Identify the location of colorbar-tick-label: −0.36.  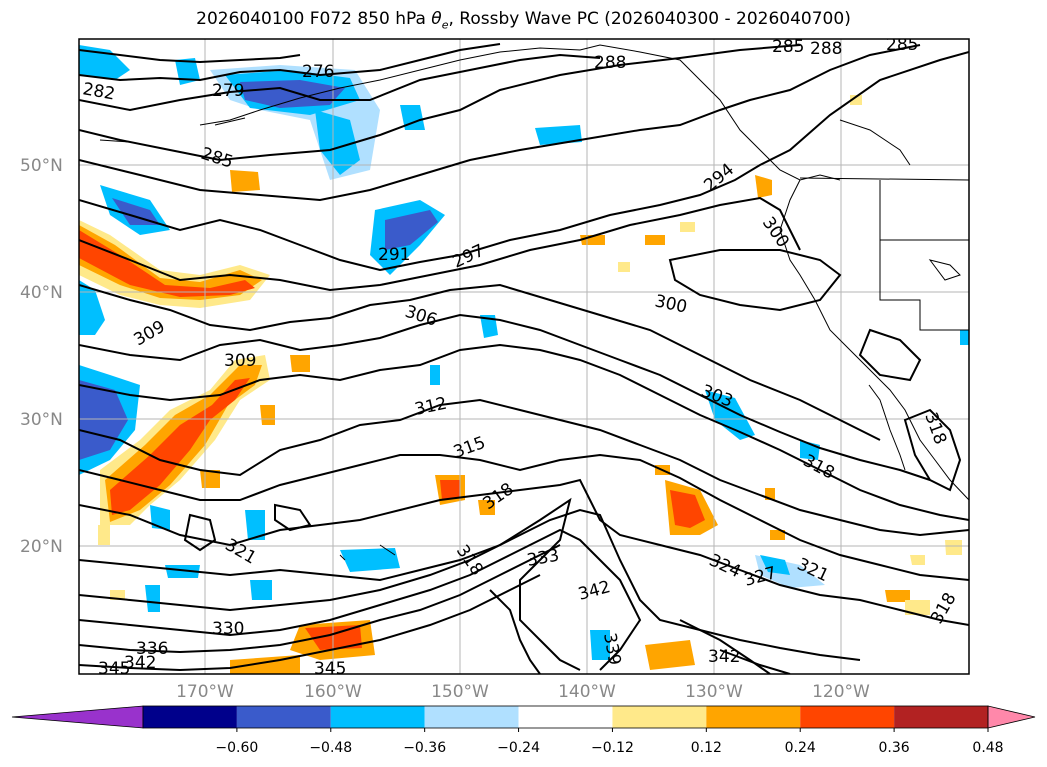
(424, 748).